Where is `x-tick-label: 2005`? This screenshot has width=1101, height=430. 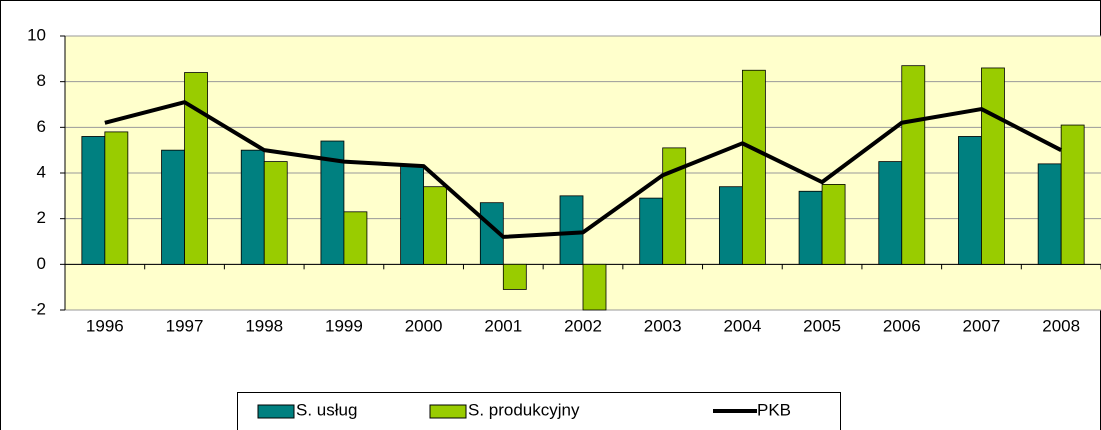 x-tick-label: 2005 is located at coordinates (822, 325).